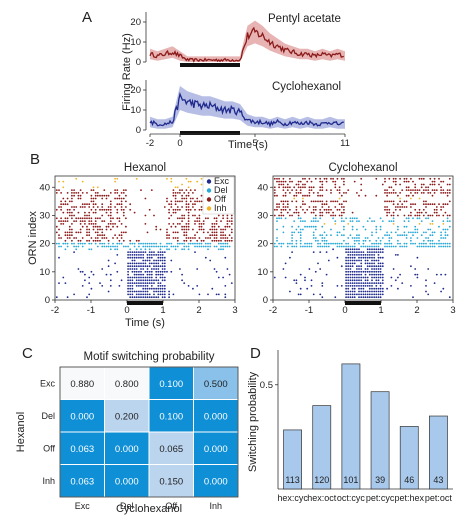 The height and width of the screenshot is (521, 474). Describe the element at coordinates (344, 310) in the screenshot. I see `b-x-tick-label: 0` at that location.